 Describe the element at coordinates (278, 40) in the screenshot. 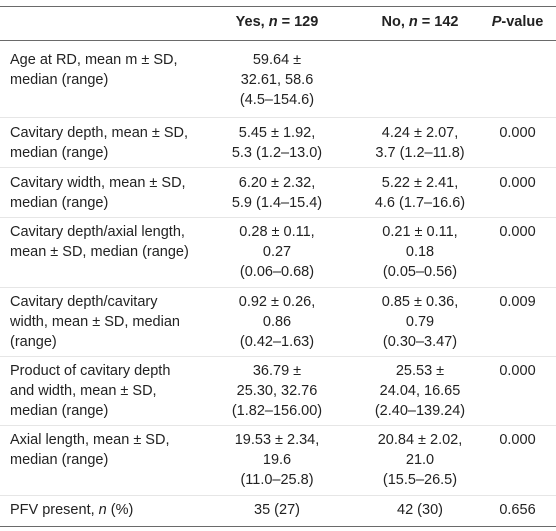

I see `table-header-rule` at that location.